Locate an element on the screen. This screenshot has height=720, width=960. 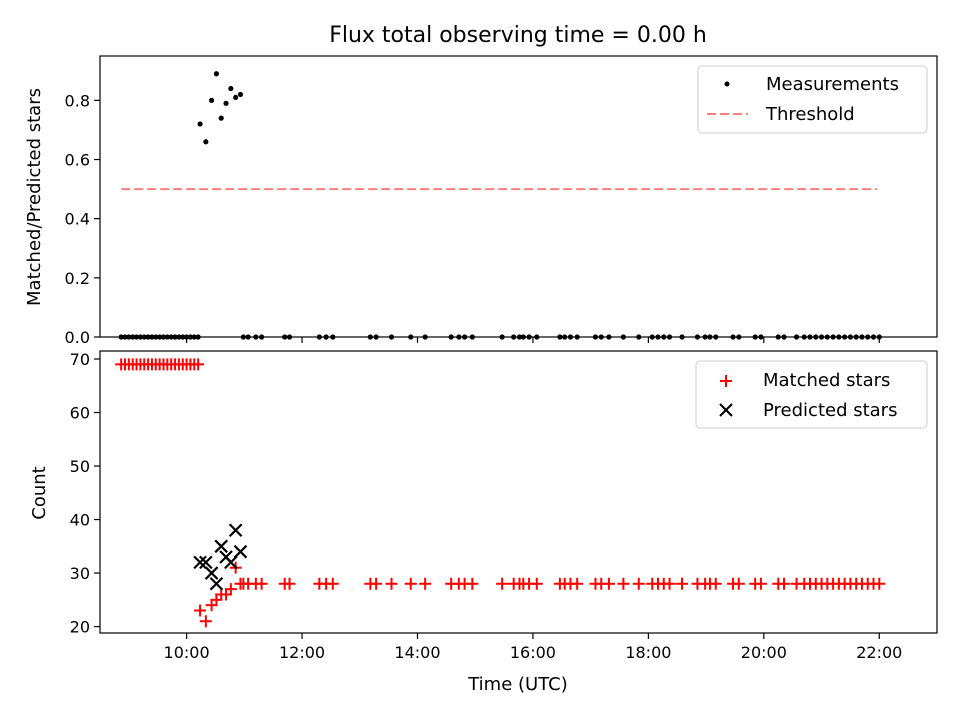
count-x-tick-label: 18:00 is located at coordinates (648, 652).